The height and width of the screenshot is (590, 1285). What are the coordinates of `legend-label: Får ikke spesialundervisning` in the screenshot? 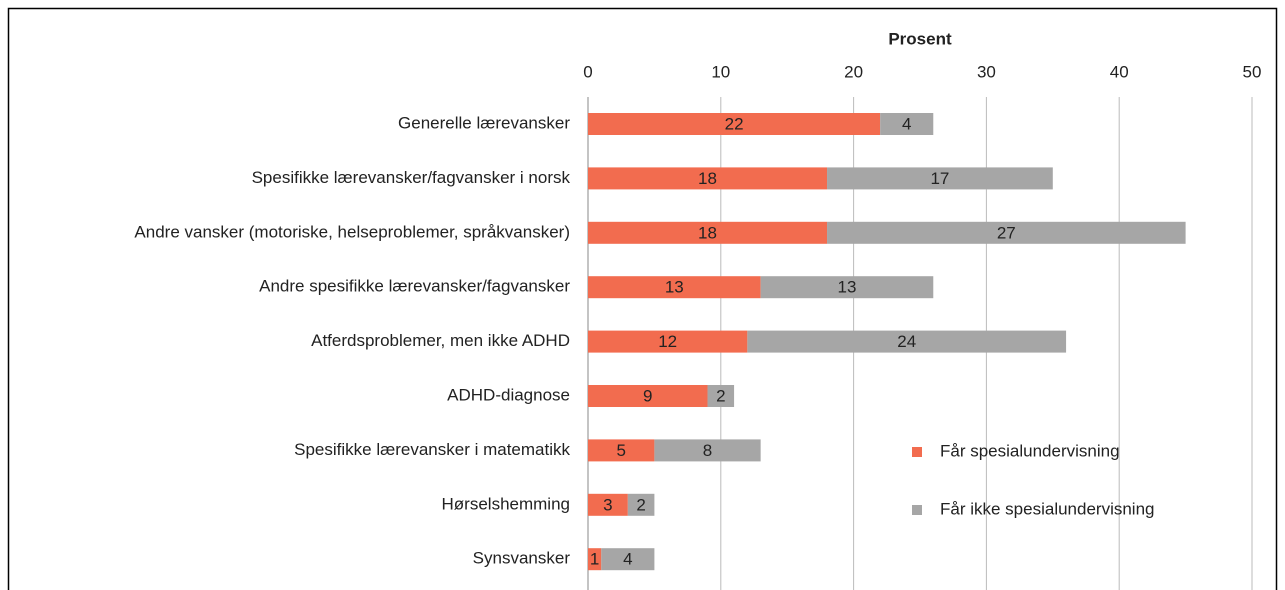 It's located at (1047, 508).